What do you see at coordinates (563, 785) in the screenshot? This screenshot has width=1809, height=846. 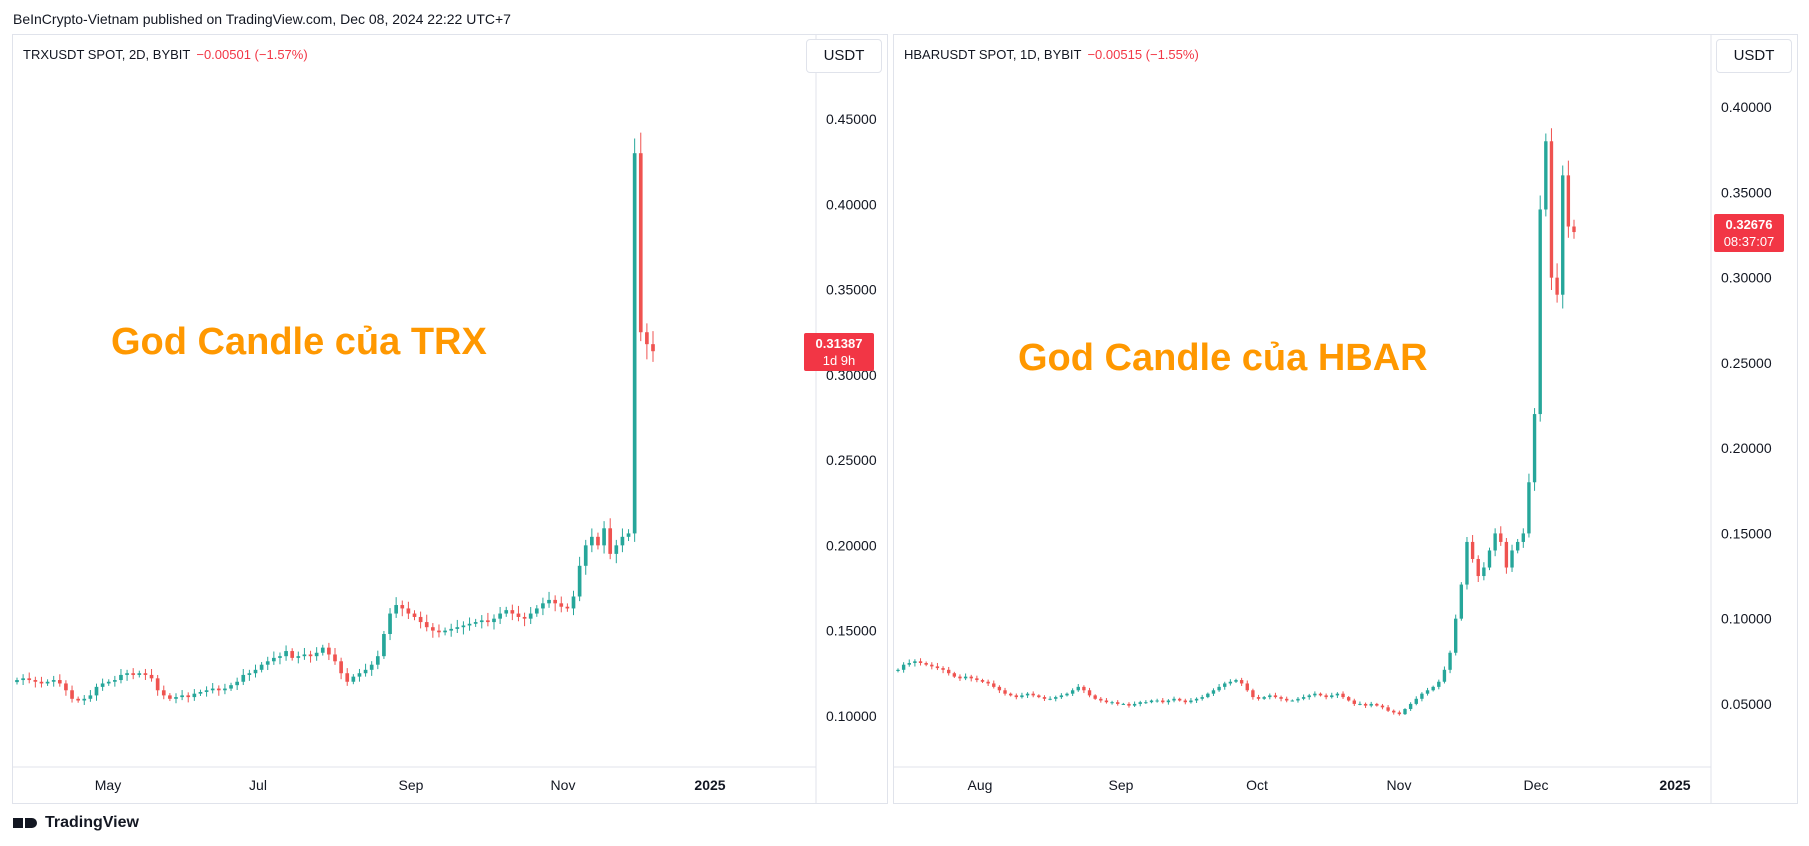 I see `trx-x-tick: Nov` at bounding box center [563, 785].